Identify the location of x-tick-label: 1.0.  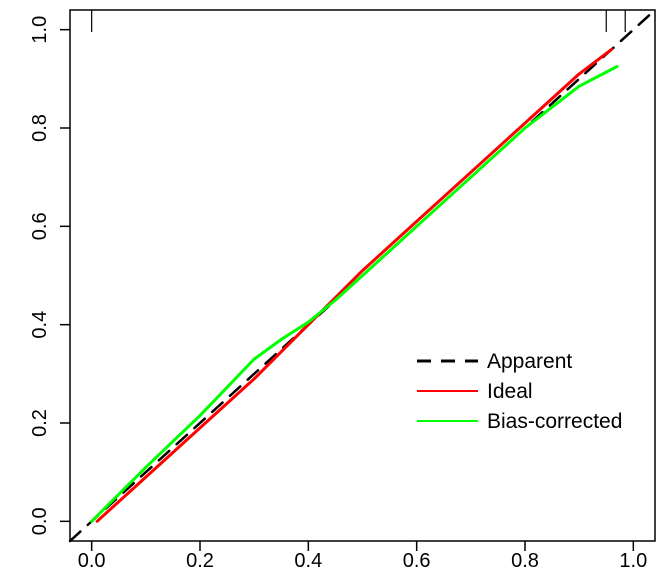
(633, 561).